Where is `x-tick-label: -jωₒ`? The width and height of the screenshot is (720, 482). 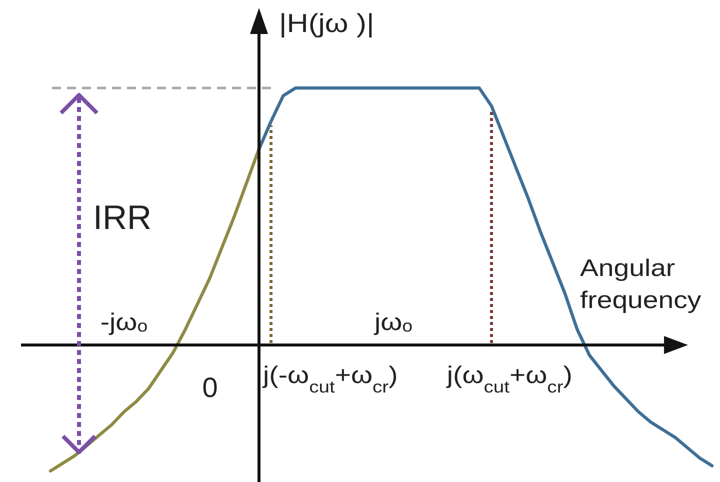
x-tick-label: -jωₒ is located at coordinates (124, 323).